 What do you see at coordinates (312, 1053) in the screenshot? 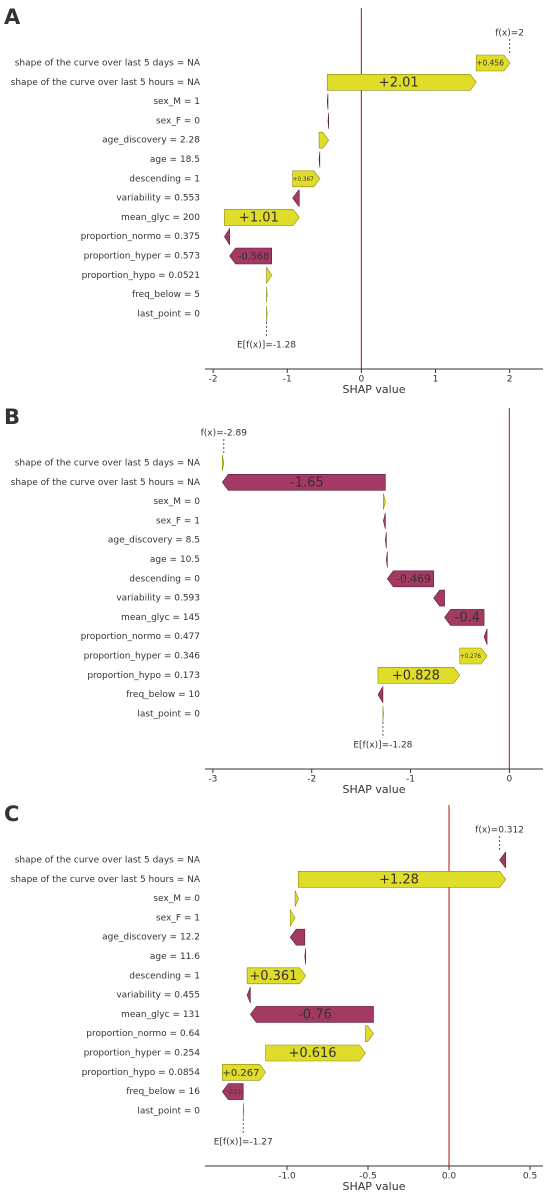
I see `bar-value-label: +0.616` at bounding box center [312, 1053].